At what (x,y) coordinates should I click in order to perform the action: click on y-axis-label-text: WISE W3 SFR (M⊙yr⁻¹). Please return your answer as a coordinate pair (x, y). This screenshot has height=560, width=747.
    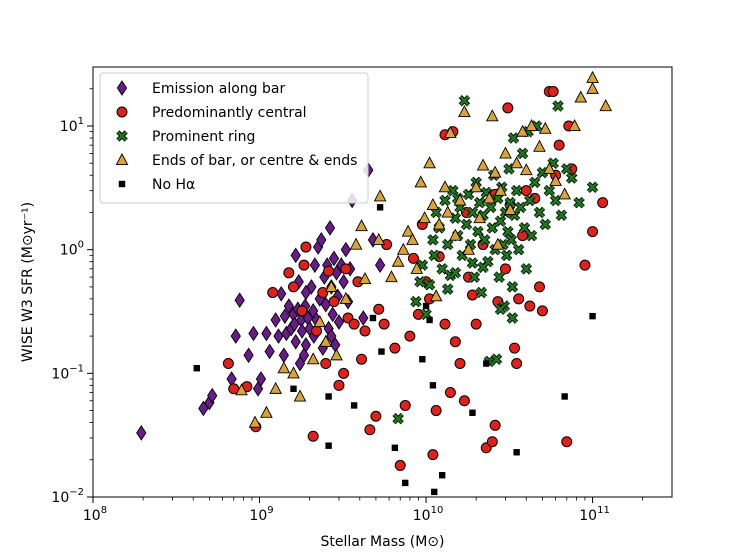
    Looking at the image, I should click on (28, 282).